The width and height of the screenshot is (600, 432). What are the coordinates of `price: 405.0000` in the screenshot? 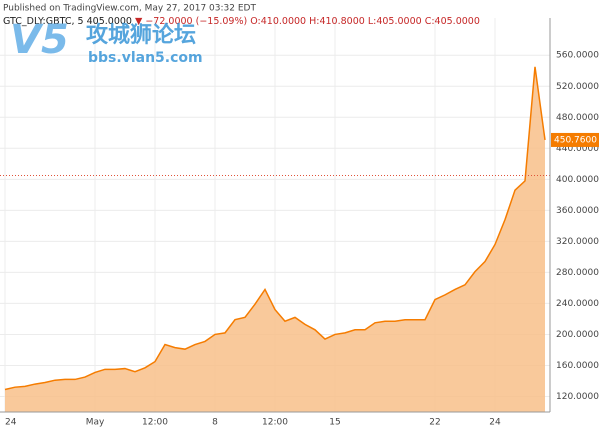 It's located at (109, 21).